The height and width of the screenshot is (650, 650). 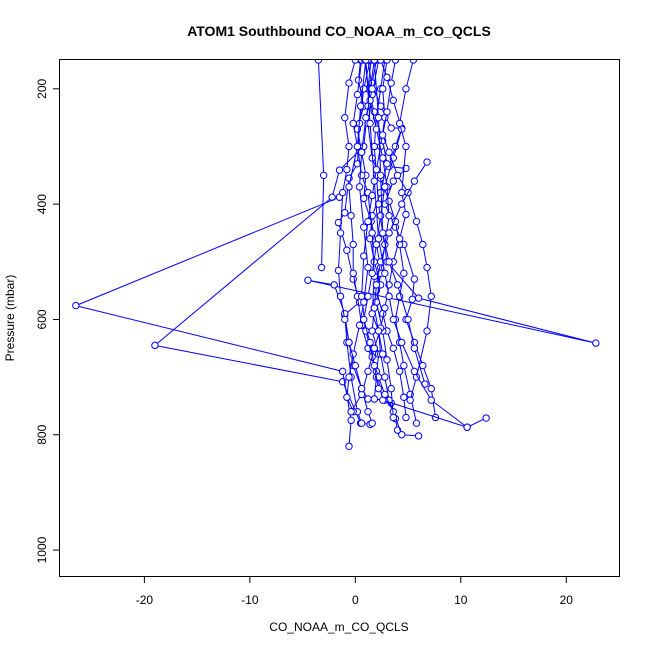 What do you see at coordinates (145, 600) in the screenshot?
I see `x-tick-label: -20` at bounding box center [145, 600].